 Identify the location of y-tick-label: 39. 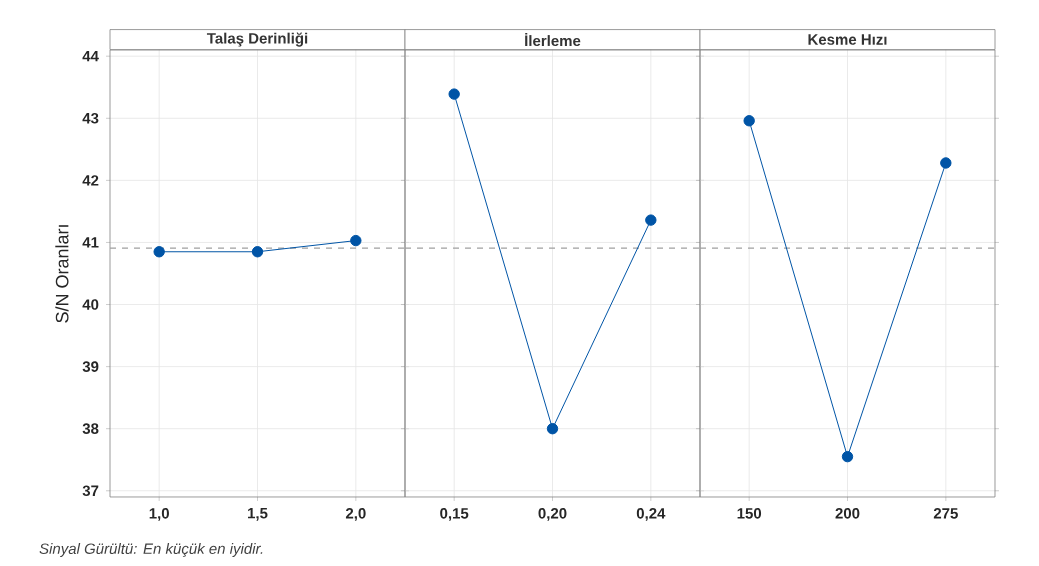
(90, 366).